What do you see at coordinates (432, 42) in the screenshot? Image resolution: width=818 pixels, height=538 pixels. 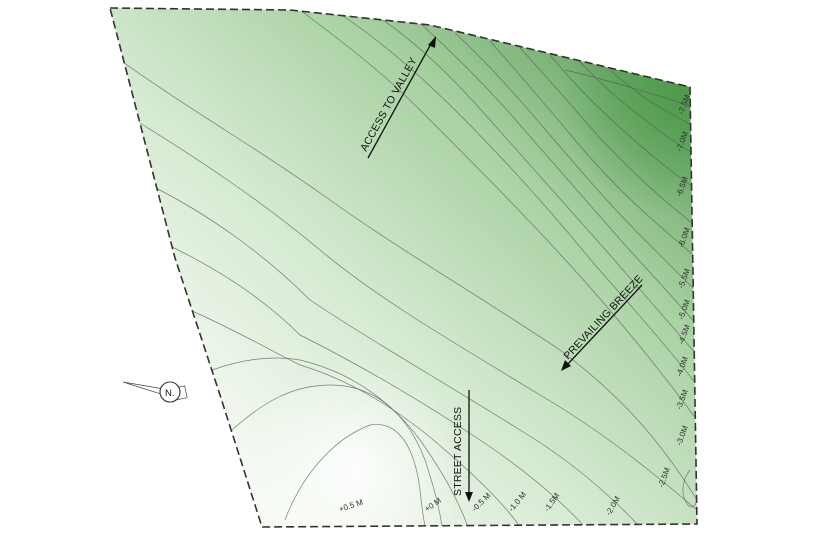 I see `arrow-up-icon` at bounding box center [432, 42].